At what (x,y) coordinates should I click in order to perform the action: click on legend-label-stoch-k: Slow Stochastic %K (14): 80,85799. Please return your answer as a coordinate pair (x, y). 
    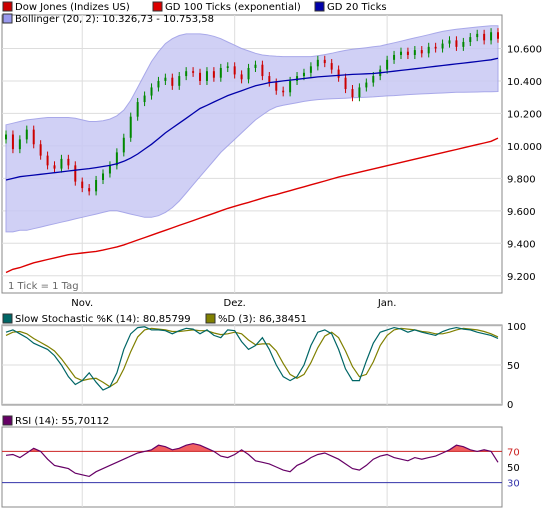
    Looking at the image, I should click on (103, 319).